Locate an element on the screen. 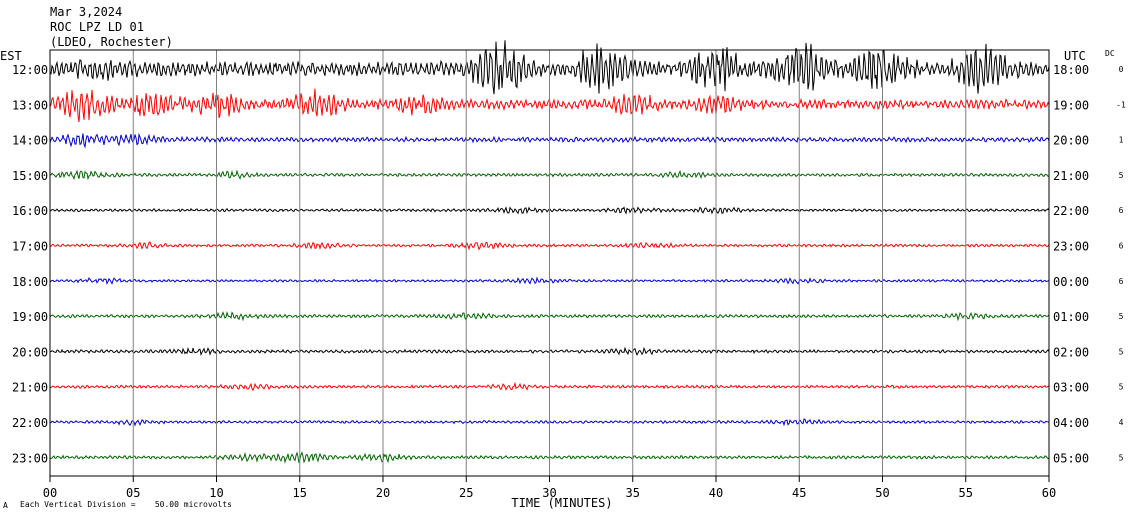  dc-value-labels: 0 -1 1 5 6 6 6 5 5 5 4 5 is located at coordinates (1121, 263).